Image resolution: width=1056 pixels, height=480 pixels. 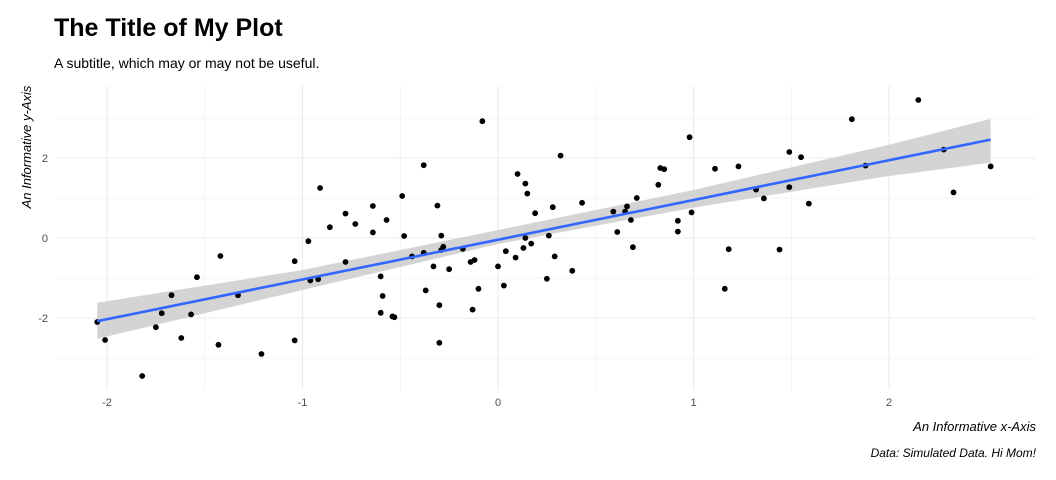 I want to click on y-tick-label: -2, so click(x=43, y=319).